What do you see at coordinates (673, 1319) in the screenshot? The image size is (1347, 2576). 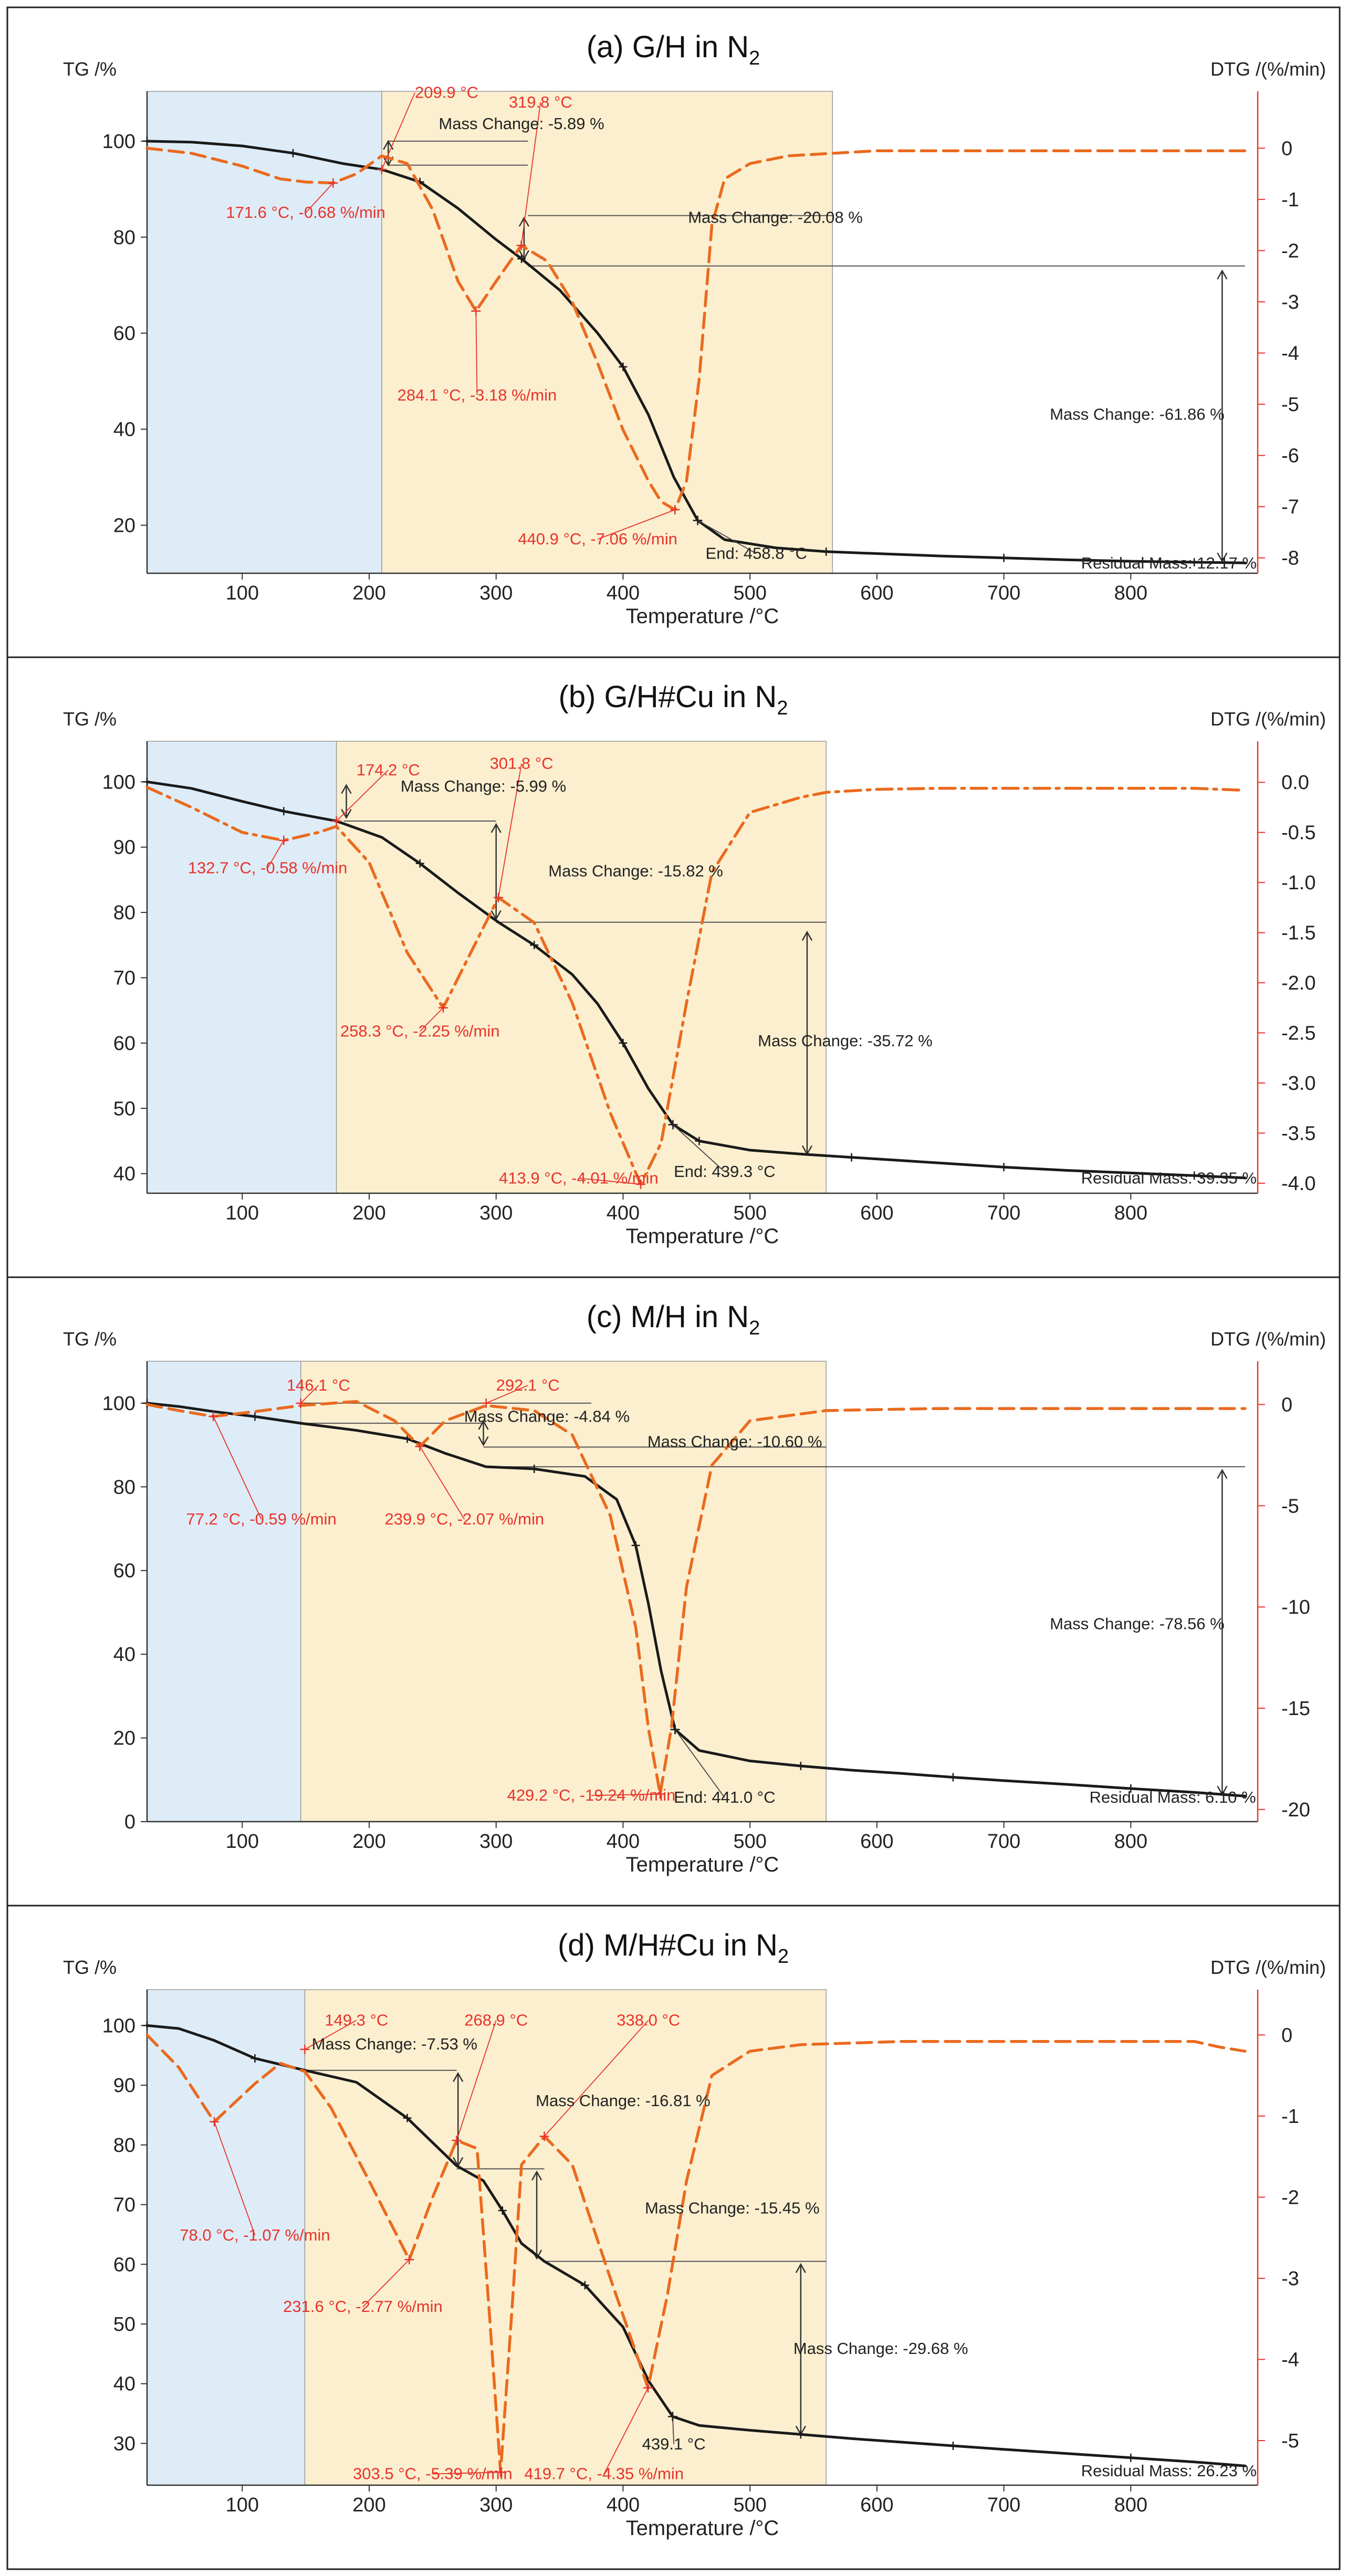 I see `panel-title: (c) M/H in N2` at bounding box center [673, 1319].